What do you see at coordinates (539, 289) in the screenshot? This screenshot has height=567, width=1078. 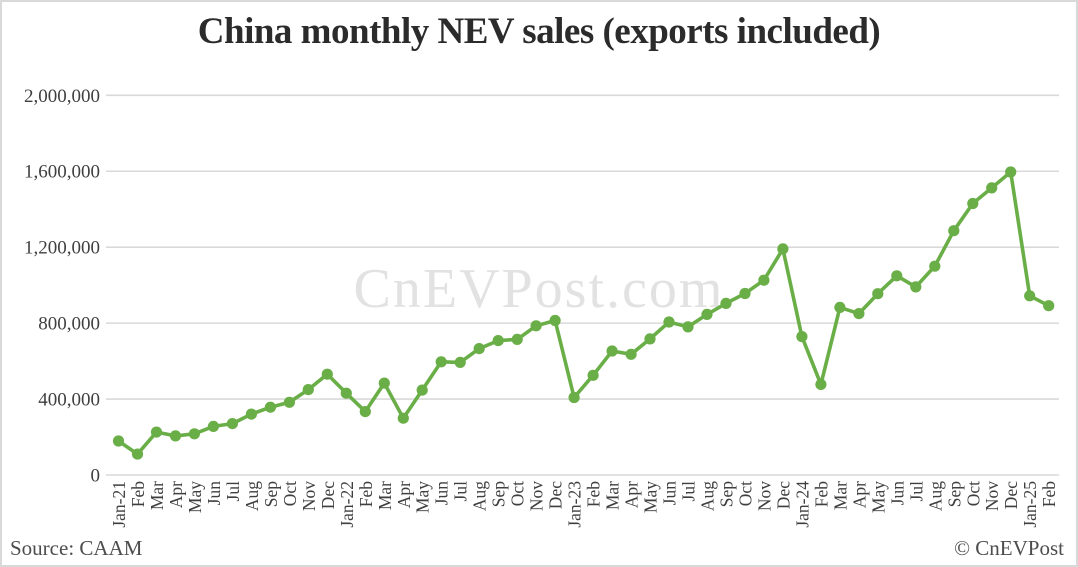 I see `watermark: CnEVPost.com` at bounding box center [539, 289].